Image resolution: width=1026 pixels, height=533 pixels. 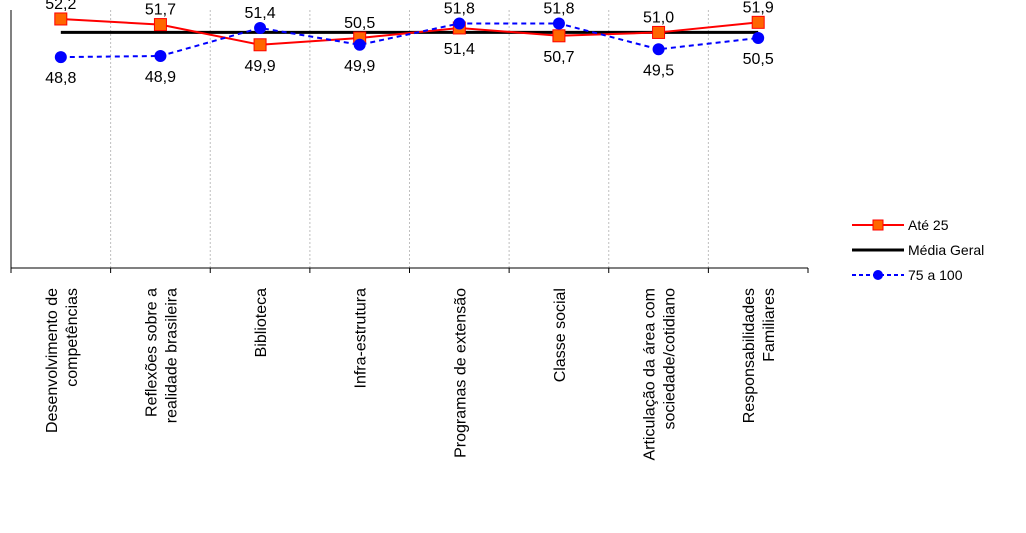 I want to click on category-label: Reflexões sobre a realidade brasileira, so click(x=161, y=355).